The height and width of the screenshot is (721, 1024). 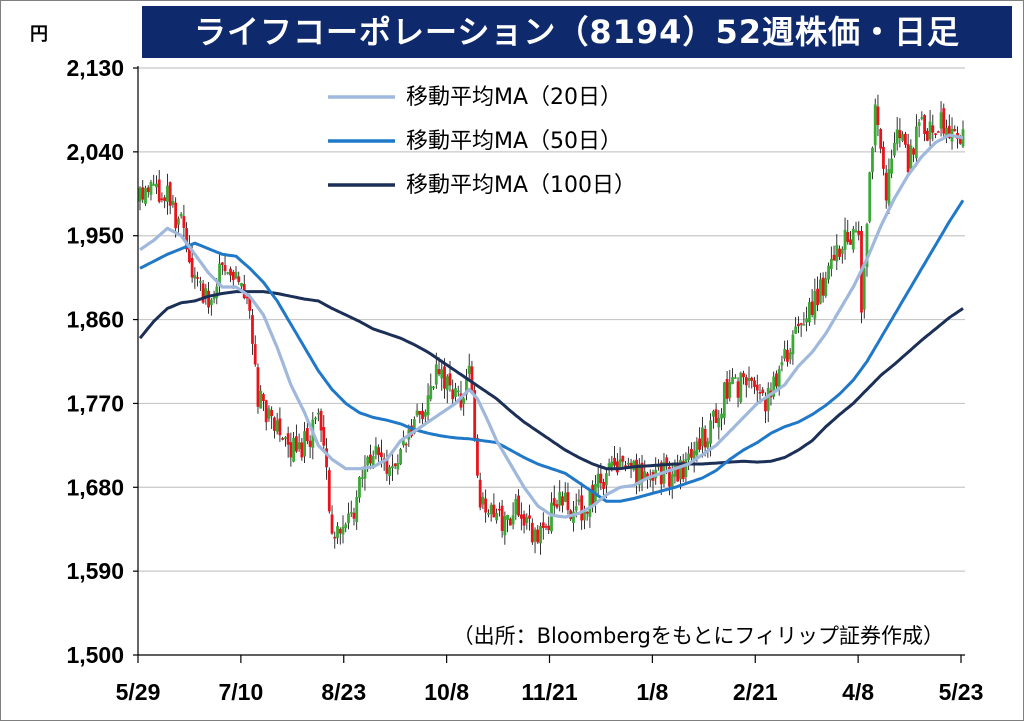 What do you see at coordinates (39, 34) in the screenshot?
I see `y-axis-unit: 円` at bounding box center [39, 34].